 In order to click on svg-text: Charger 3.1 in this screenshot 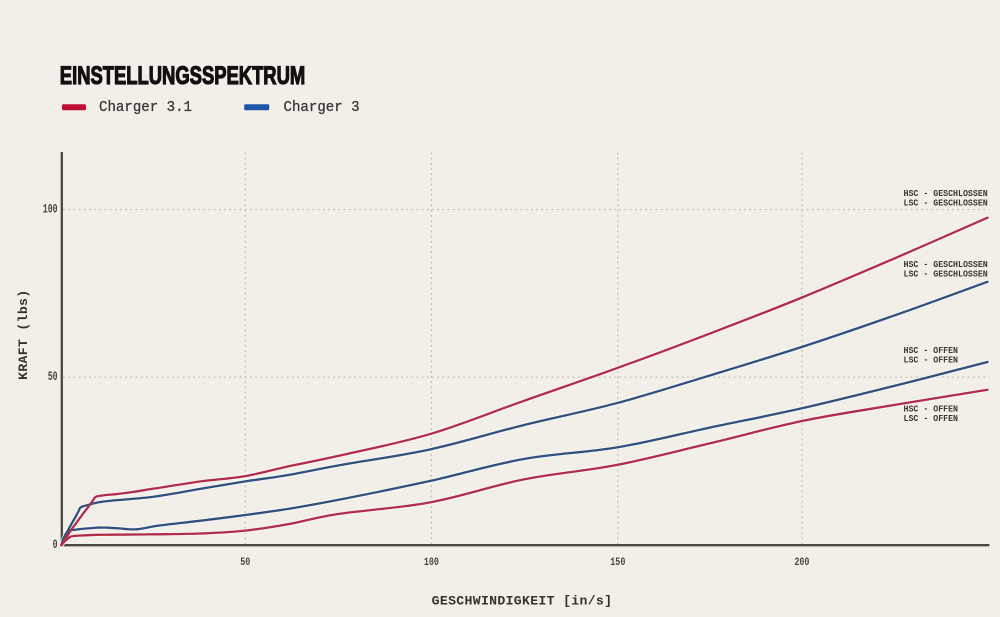, I will do `click(145, 107)`.